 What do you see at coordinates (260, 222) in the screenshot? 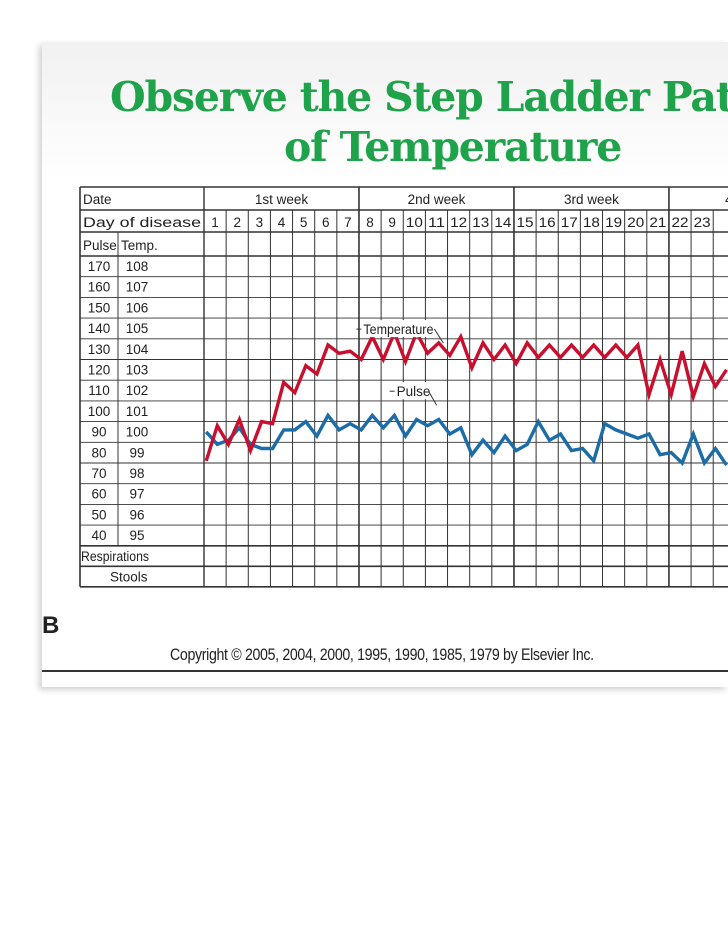
I see `day-number-label: 3` at bounding box center [260, 222].